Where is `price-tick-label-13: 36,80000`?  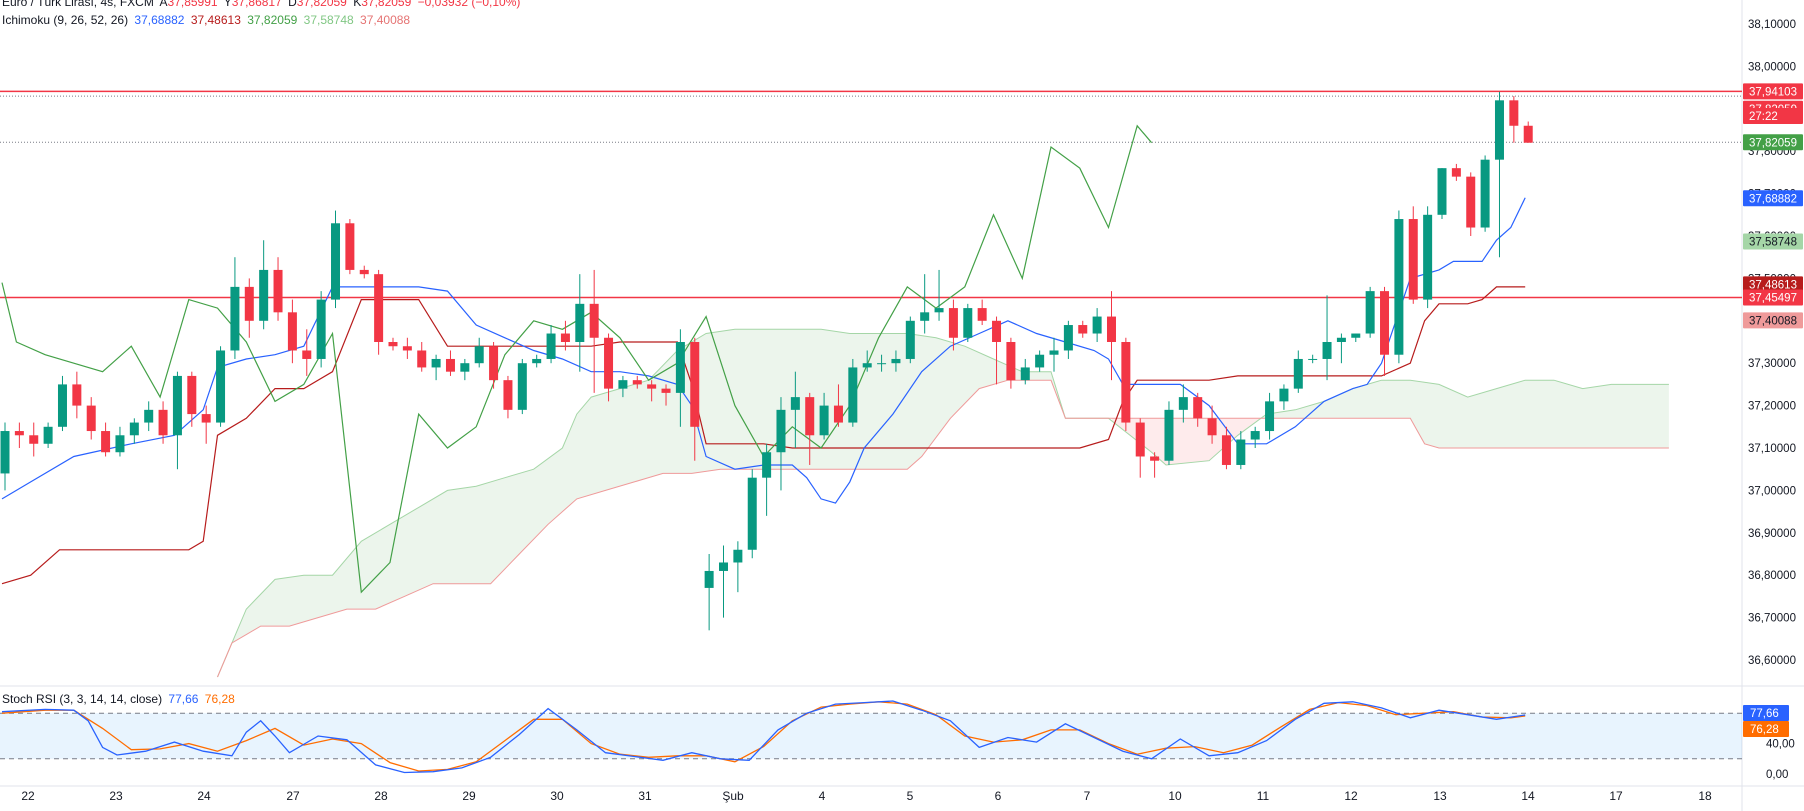
price-tick-label-13: 36,80000 is located at coordinates (1772, 576).